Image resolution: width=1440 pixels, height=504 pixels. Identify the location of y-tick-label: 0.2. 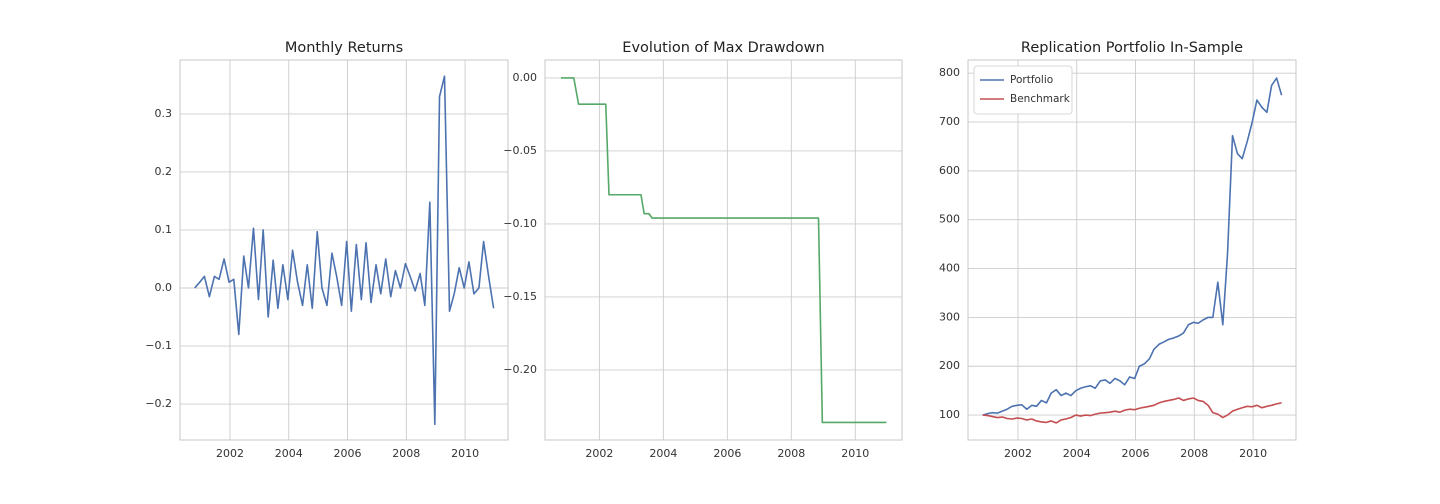
(164, 171).